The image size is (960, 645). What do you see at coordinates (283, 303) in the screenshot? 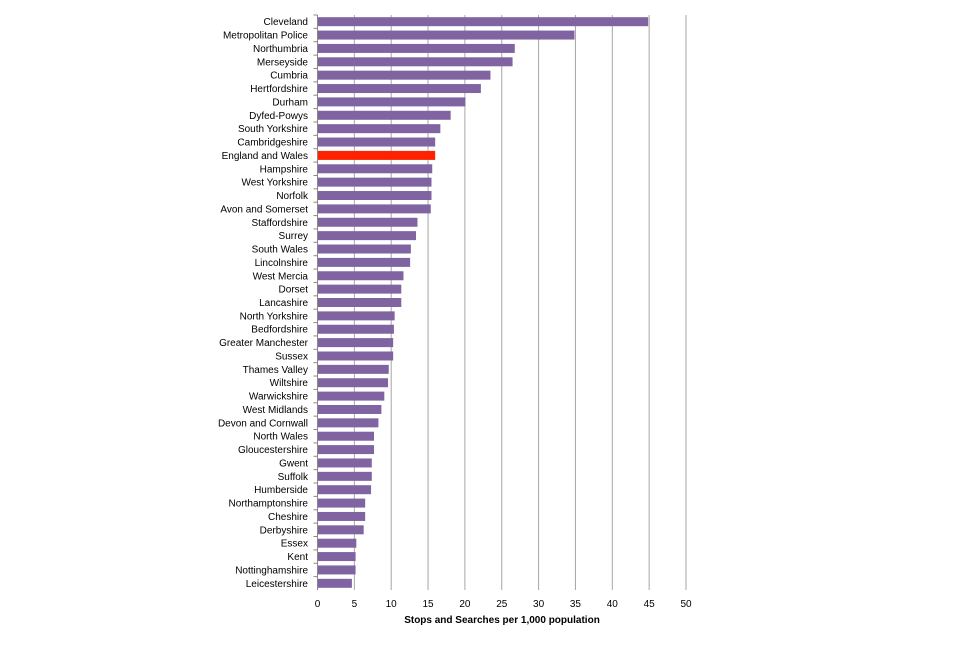
I see `category-label: Lancashire` at bounding box center [283, 303].